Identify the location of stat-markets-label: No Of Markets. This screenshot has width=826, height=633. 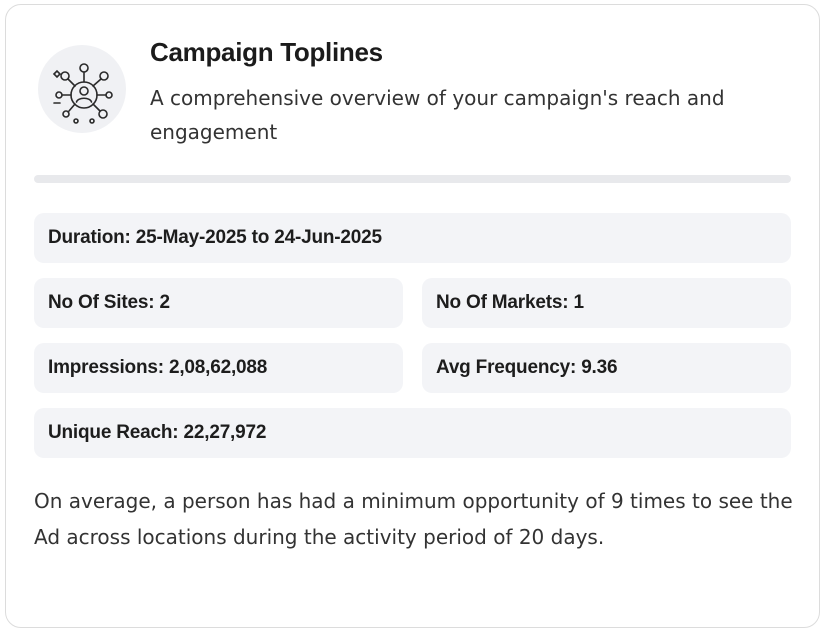
(504, 303).